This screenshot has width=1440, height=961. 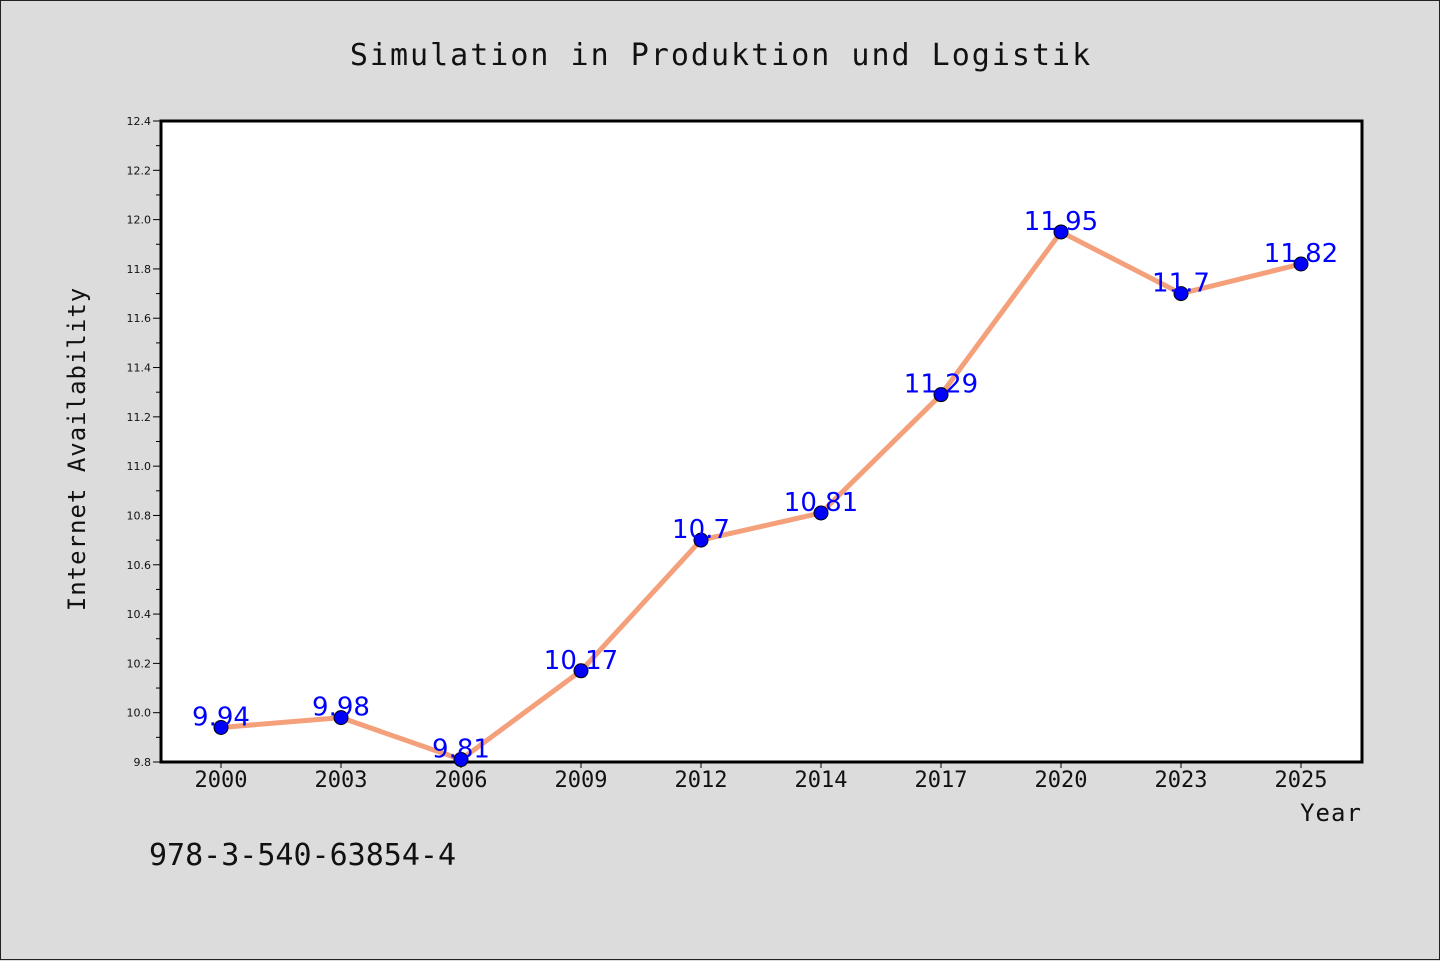 I want to click on x-tick-label: 2014, so click(x=821, y=780).